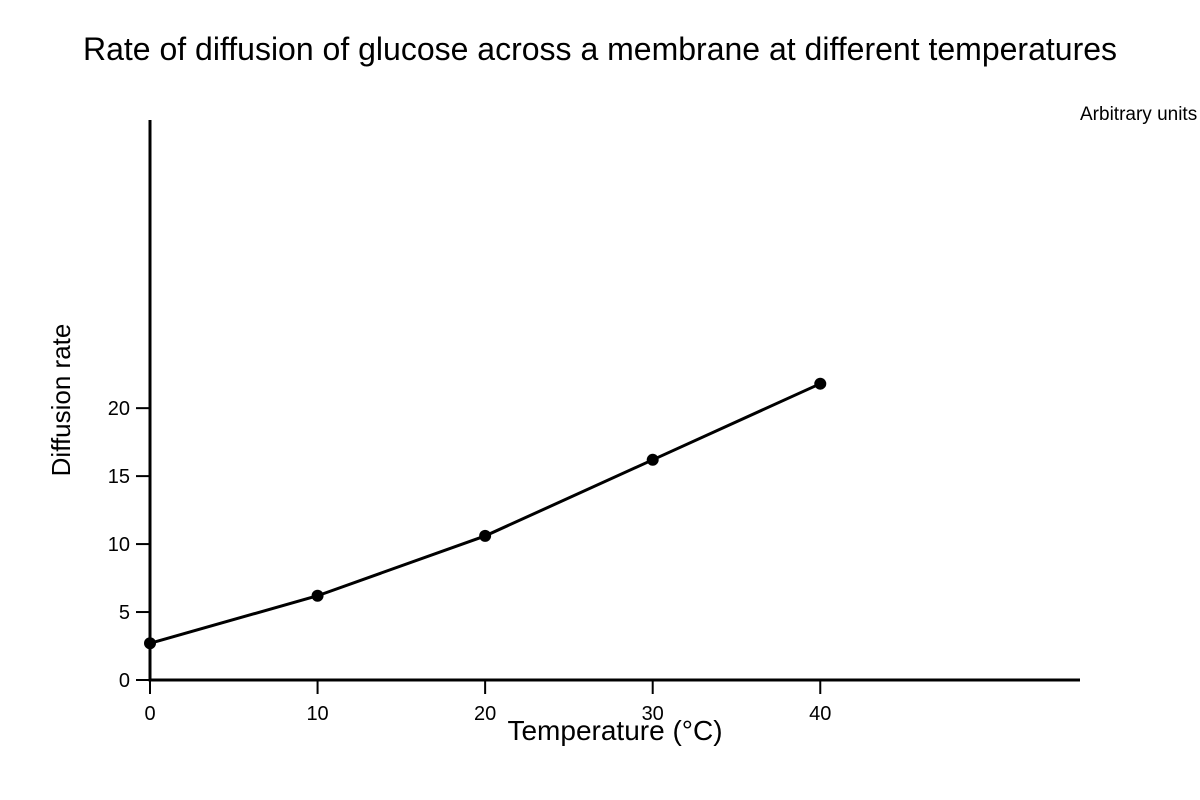  Describe the element at coordinates (124, 613) in the screenshot. I see `y-tick-label: 5` at that location.